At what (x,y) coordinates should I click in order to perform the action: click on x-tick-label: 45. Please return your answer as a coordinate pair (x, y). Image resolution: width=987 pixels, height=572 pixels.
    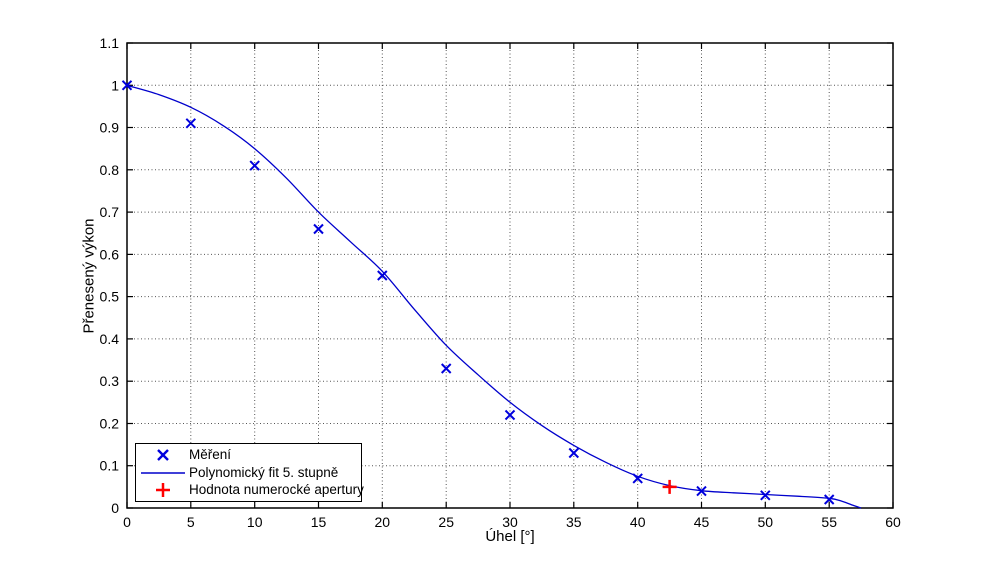
    Looking at the image, I should click on (702, 522).